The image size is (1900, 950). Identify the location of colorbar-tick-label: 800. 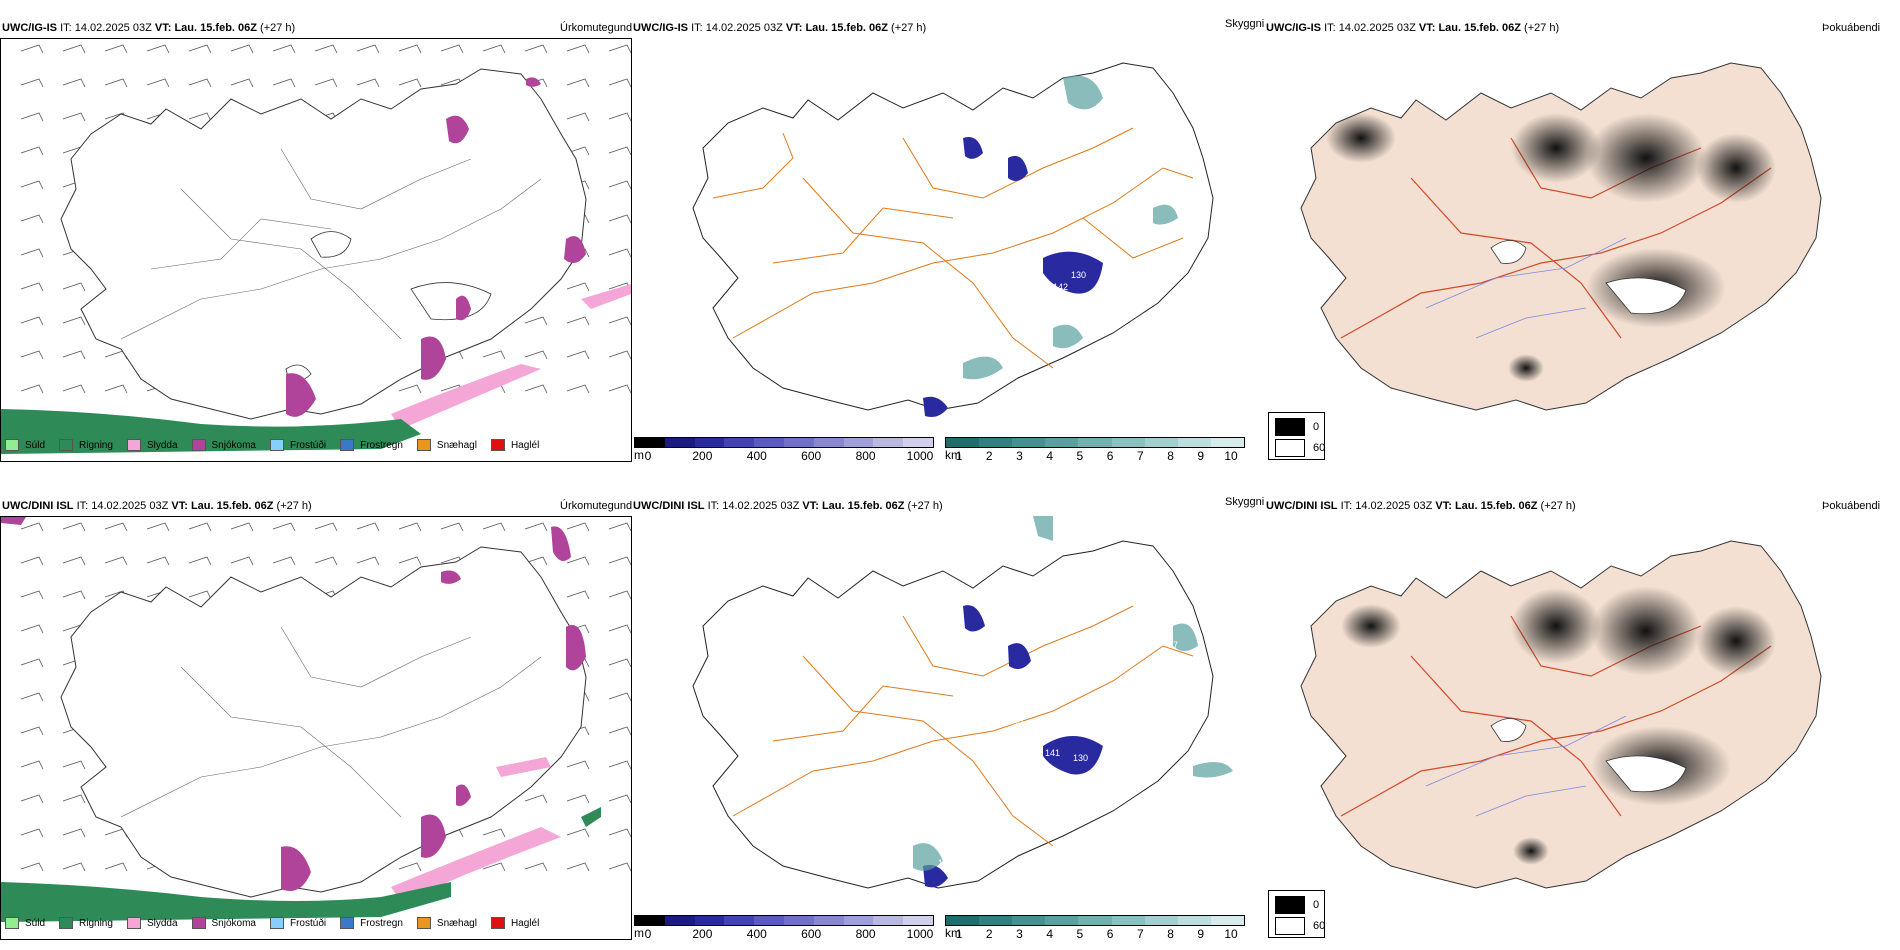
(865, 934).